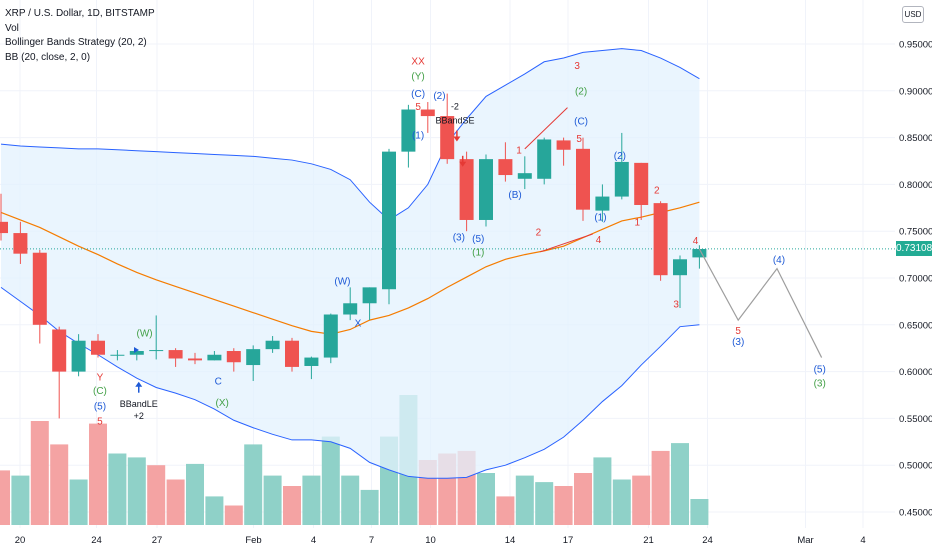 The width and height of the screenshot is (932, 550). What do you see at coordinates (218, 381) in the screenshot?
I see `wave-label: C` at bounding box center [218, 381].